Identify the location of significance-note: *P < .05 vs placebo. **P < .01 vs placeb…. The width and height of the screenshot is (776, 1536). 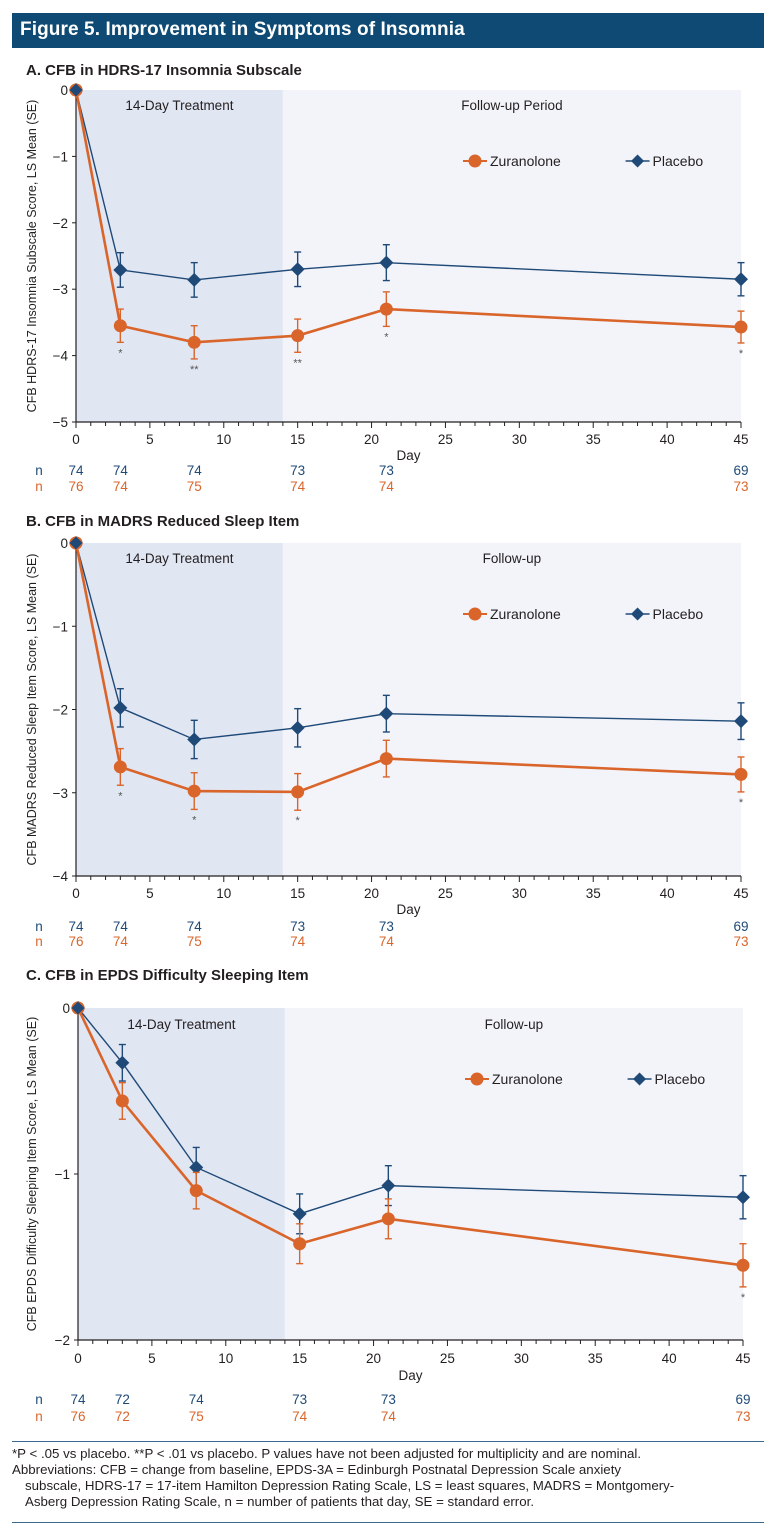
(327, 1453).